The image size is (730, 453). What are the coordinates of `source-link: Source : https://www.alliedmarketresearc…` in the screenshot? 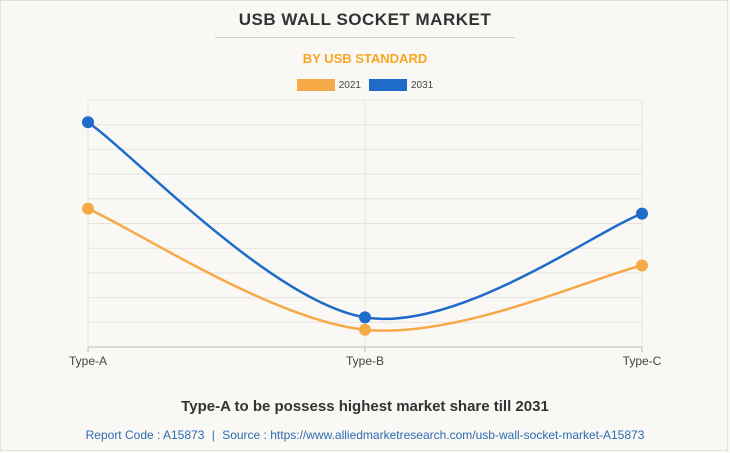 It's located at (433, 435).